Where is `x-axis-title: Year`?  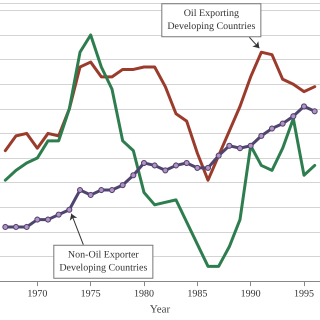
x-axis-title: Year is located at coordinates (160, 310).